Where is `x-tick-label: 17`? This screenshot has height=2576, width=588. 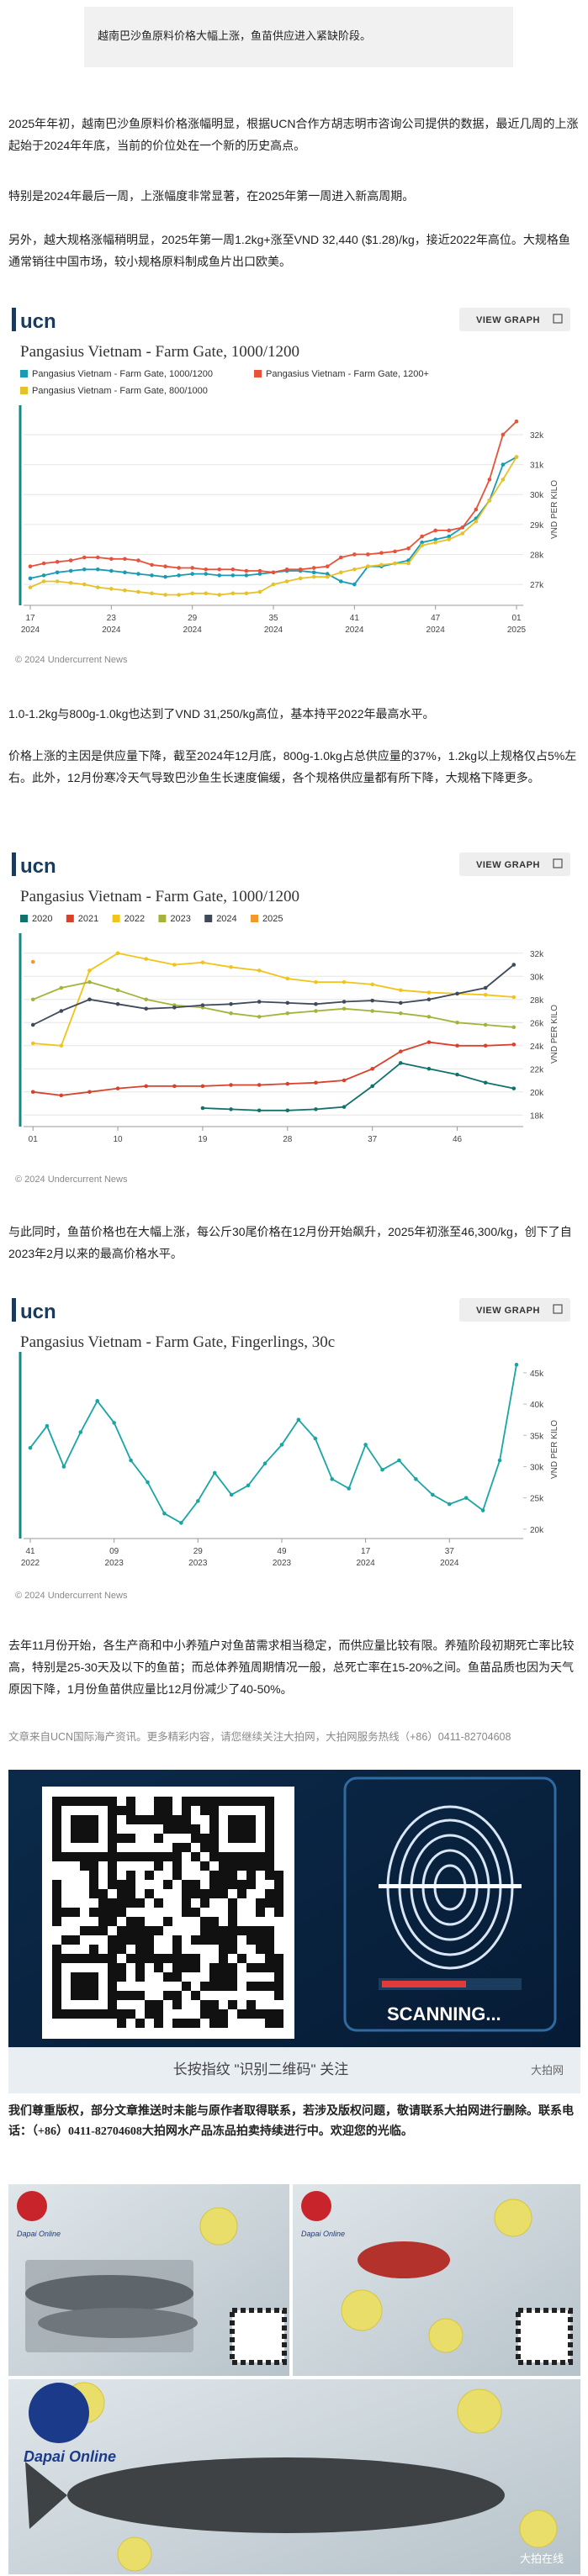
x-tick-label: 17 is located at coordinates (30, 618).